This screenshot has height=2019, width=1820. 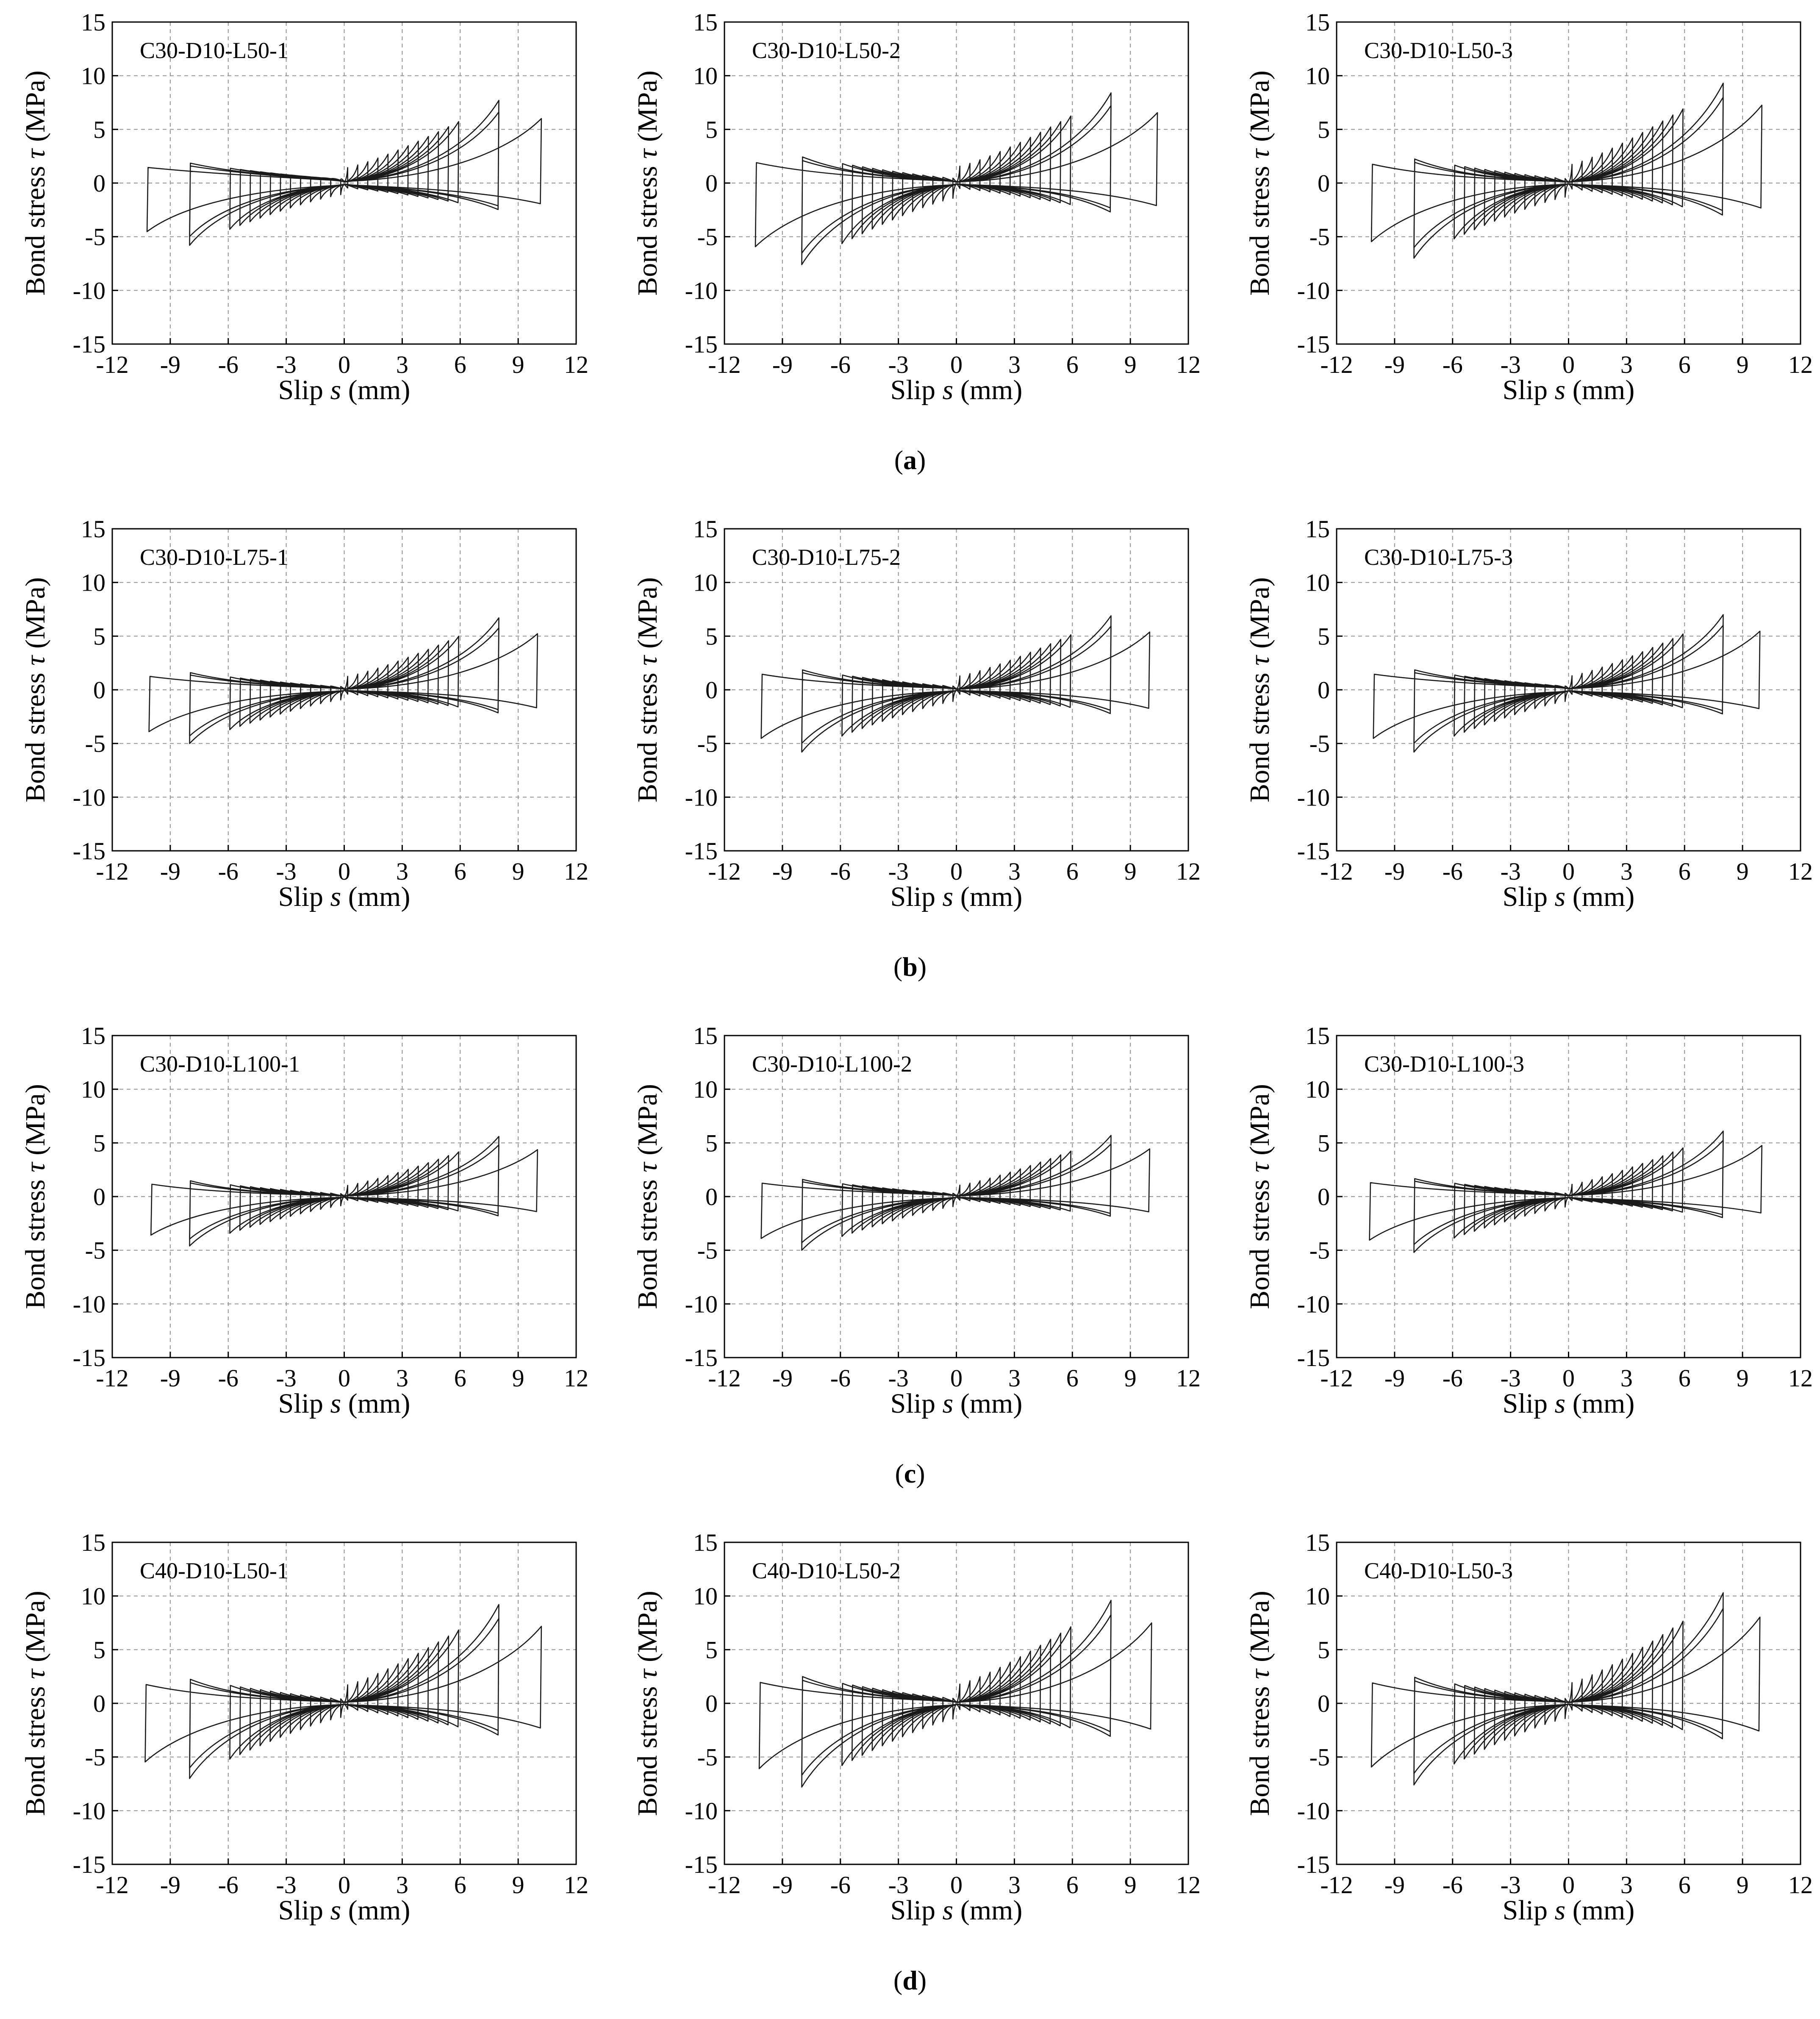 I want to click on x-tick-label: -6, so click(x=1453, y=364).